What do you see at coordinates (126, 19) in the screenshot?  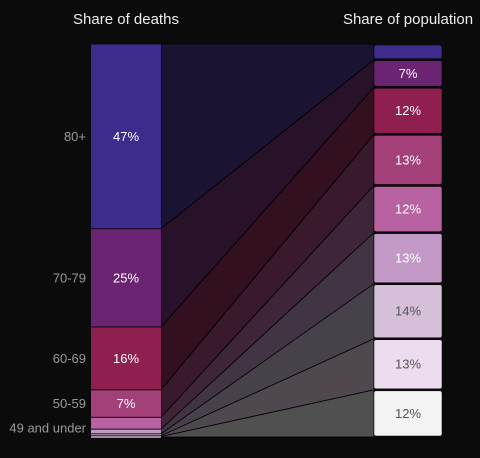 I see `left-title: Share of deaths` at bounding box center [126, 19].